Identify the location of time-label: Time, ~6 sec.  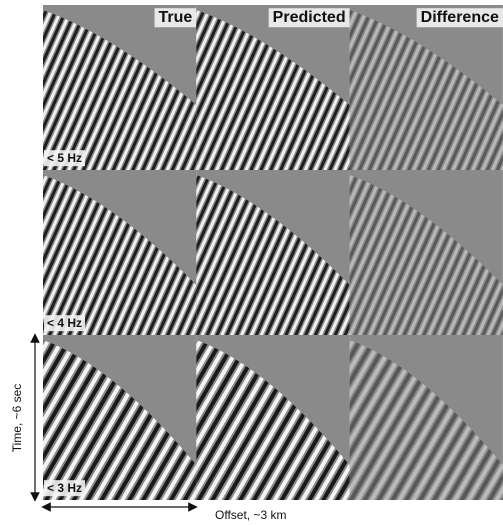
(17, 418).